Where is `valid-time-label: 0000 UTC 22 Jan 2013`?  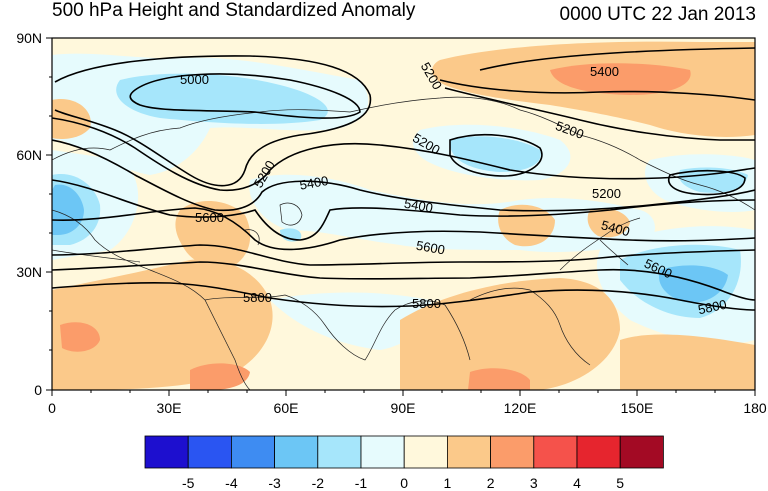
valid-time-label: 0000 UTC 22 Jan 2013 is located at coordinates (657, 14).